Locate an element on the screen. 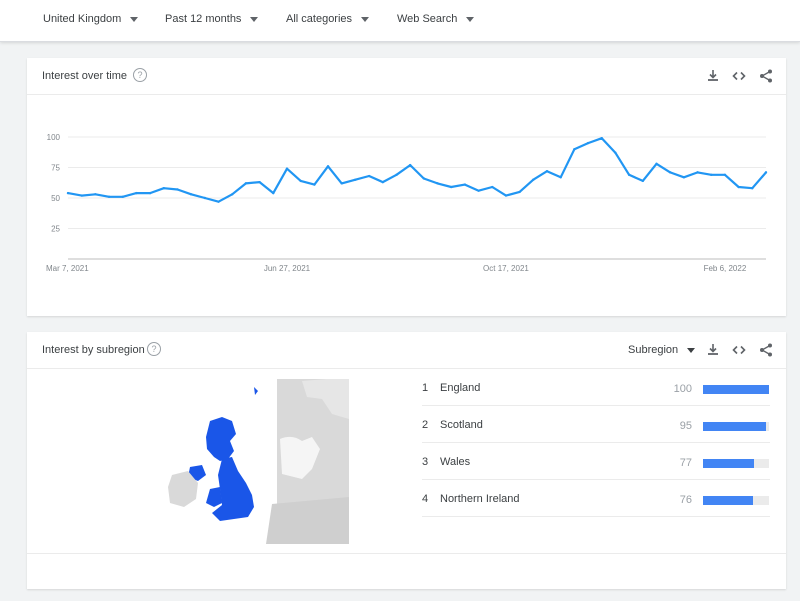  map-north-sea is located at coordinates (300, 457).